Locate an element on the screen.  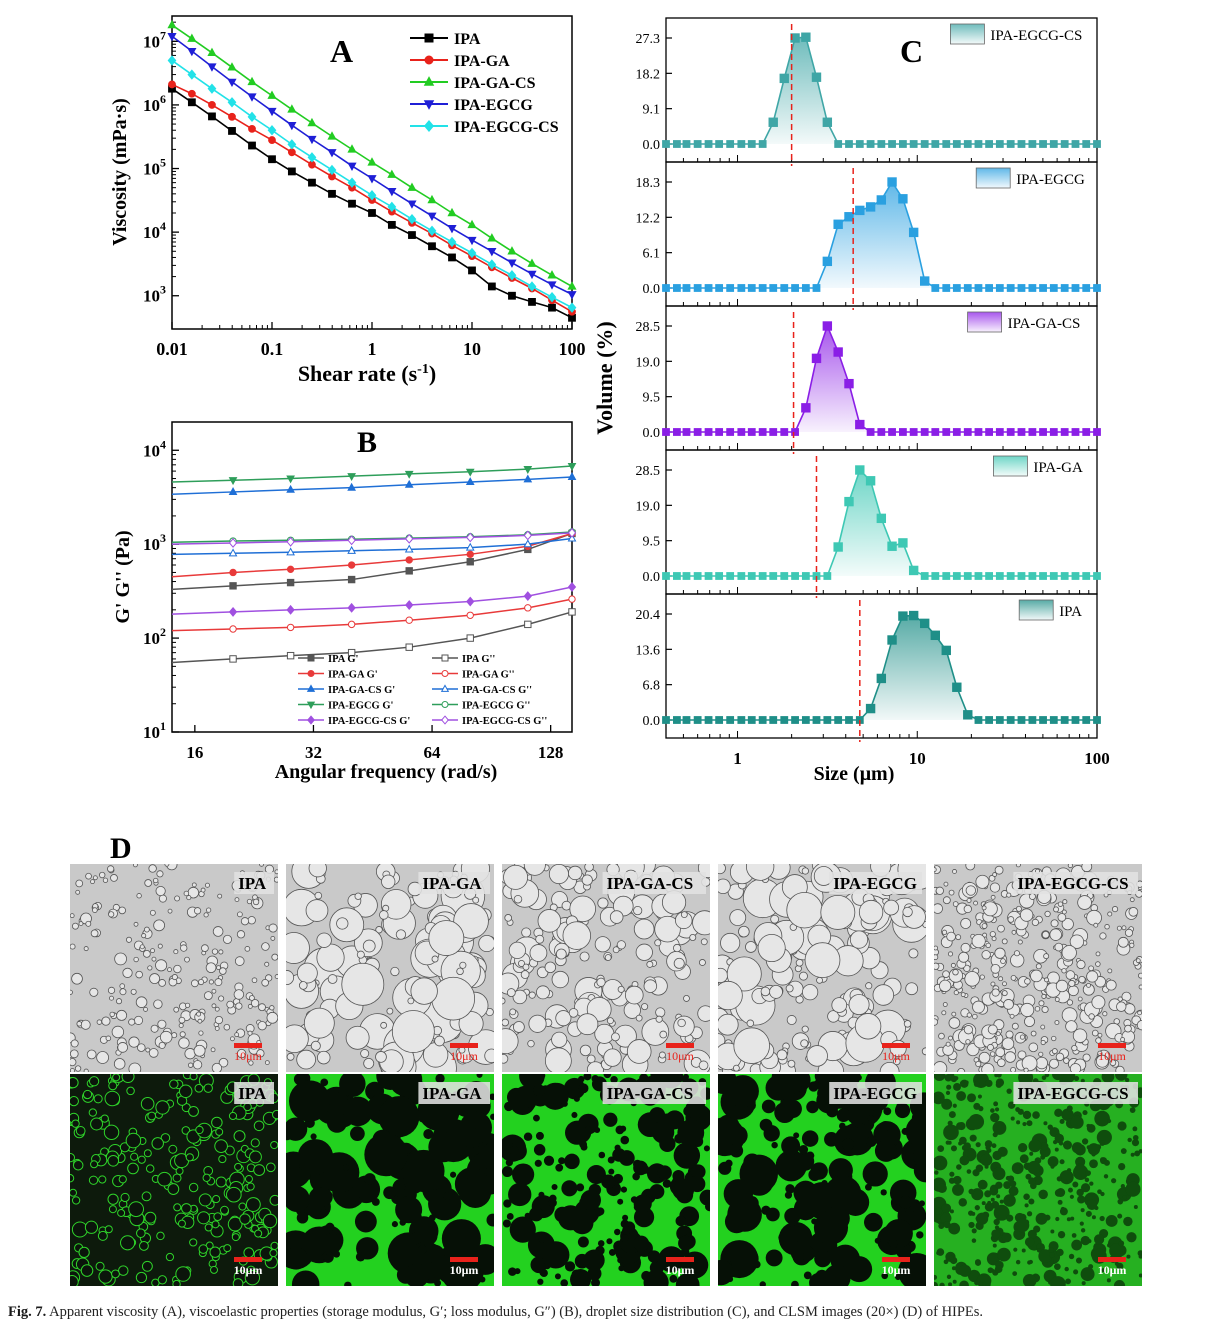
subplot-ipa: 0.06.813.620.4 IPA is located at coordinates (868, 667).